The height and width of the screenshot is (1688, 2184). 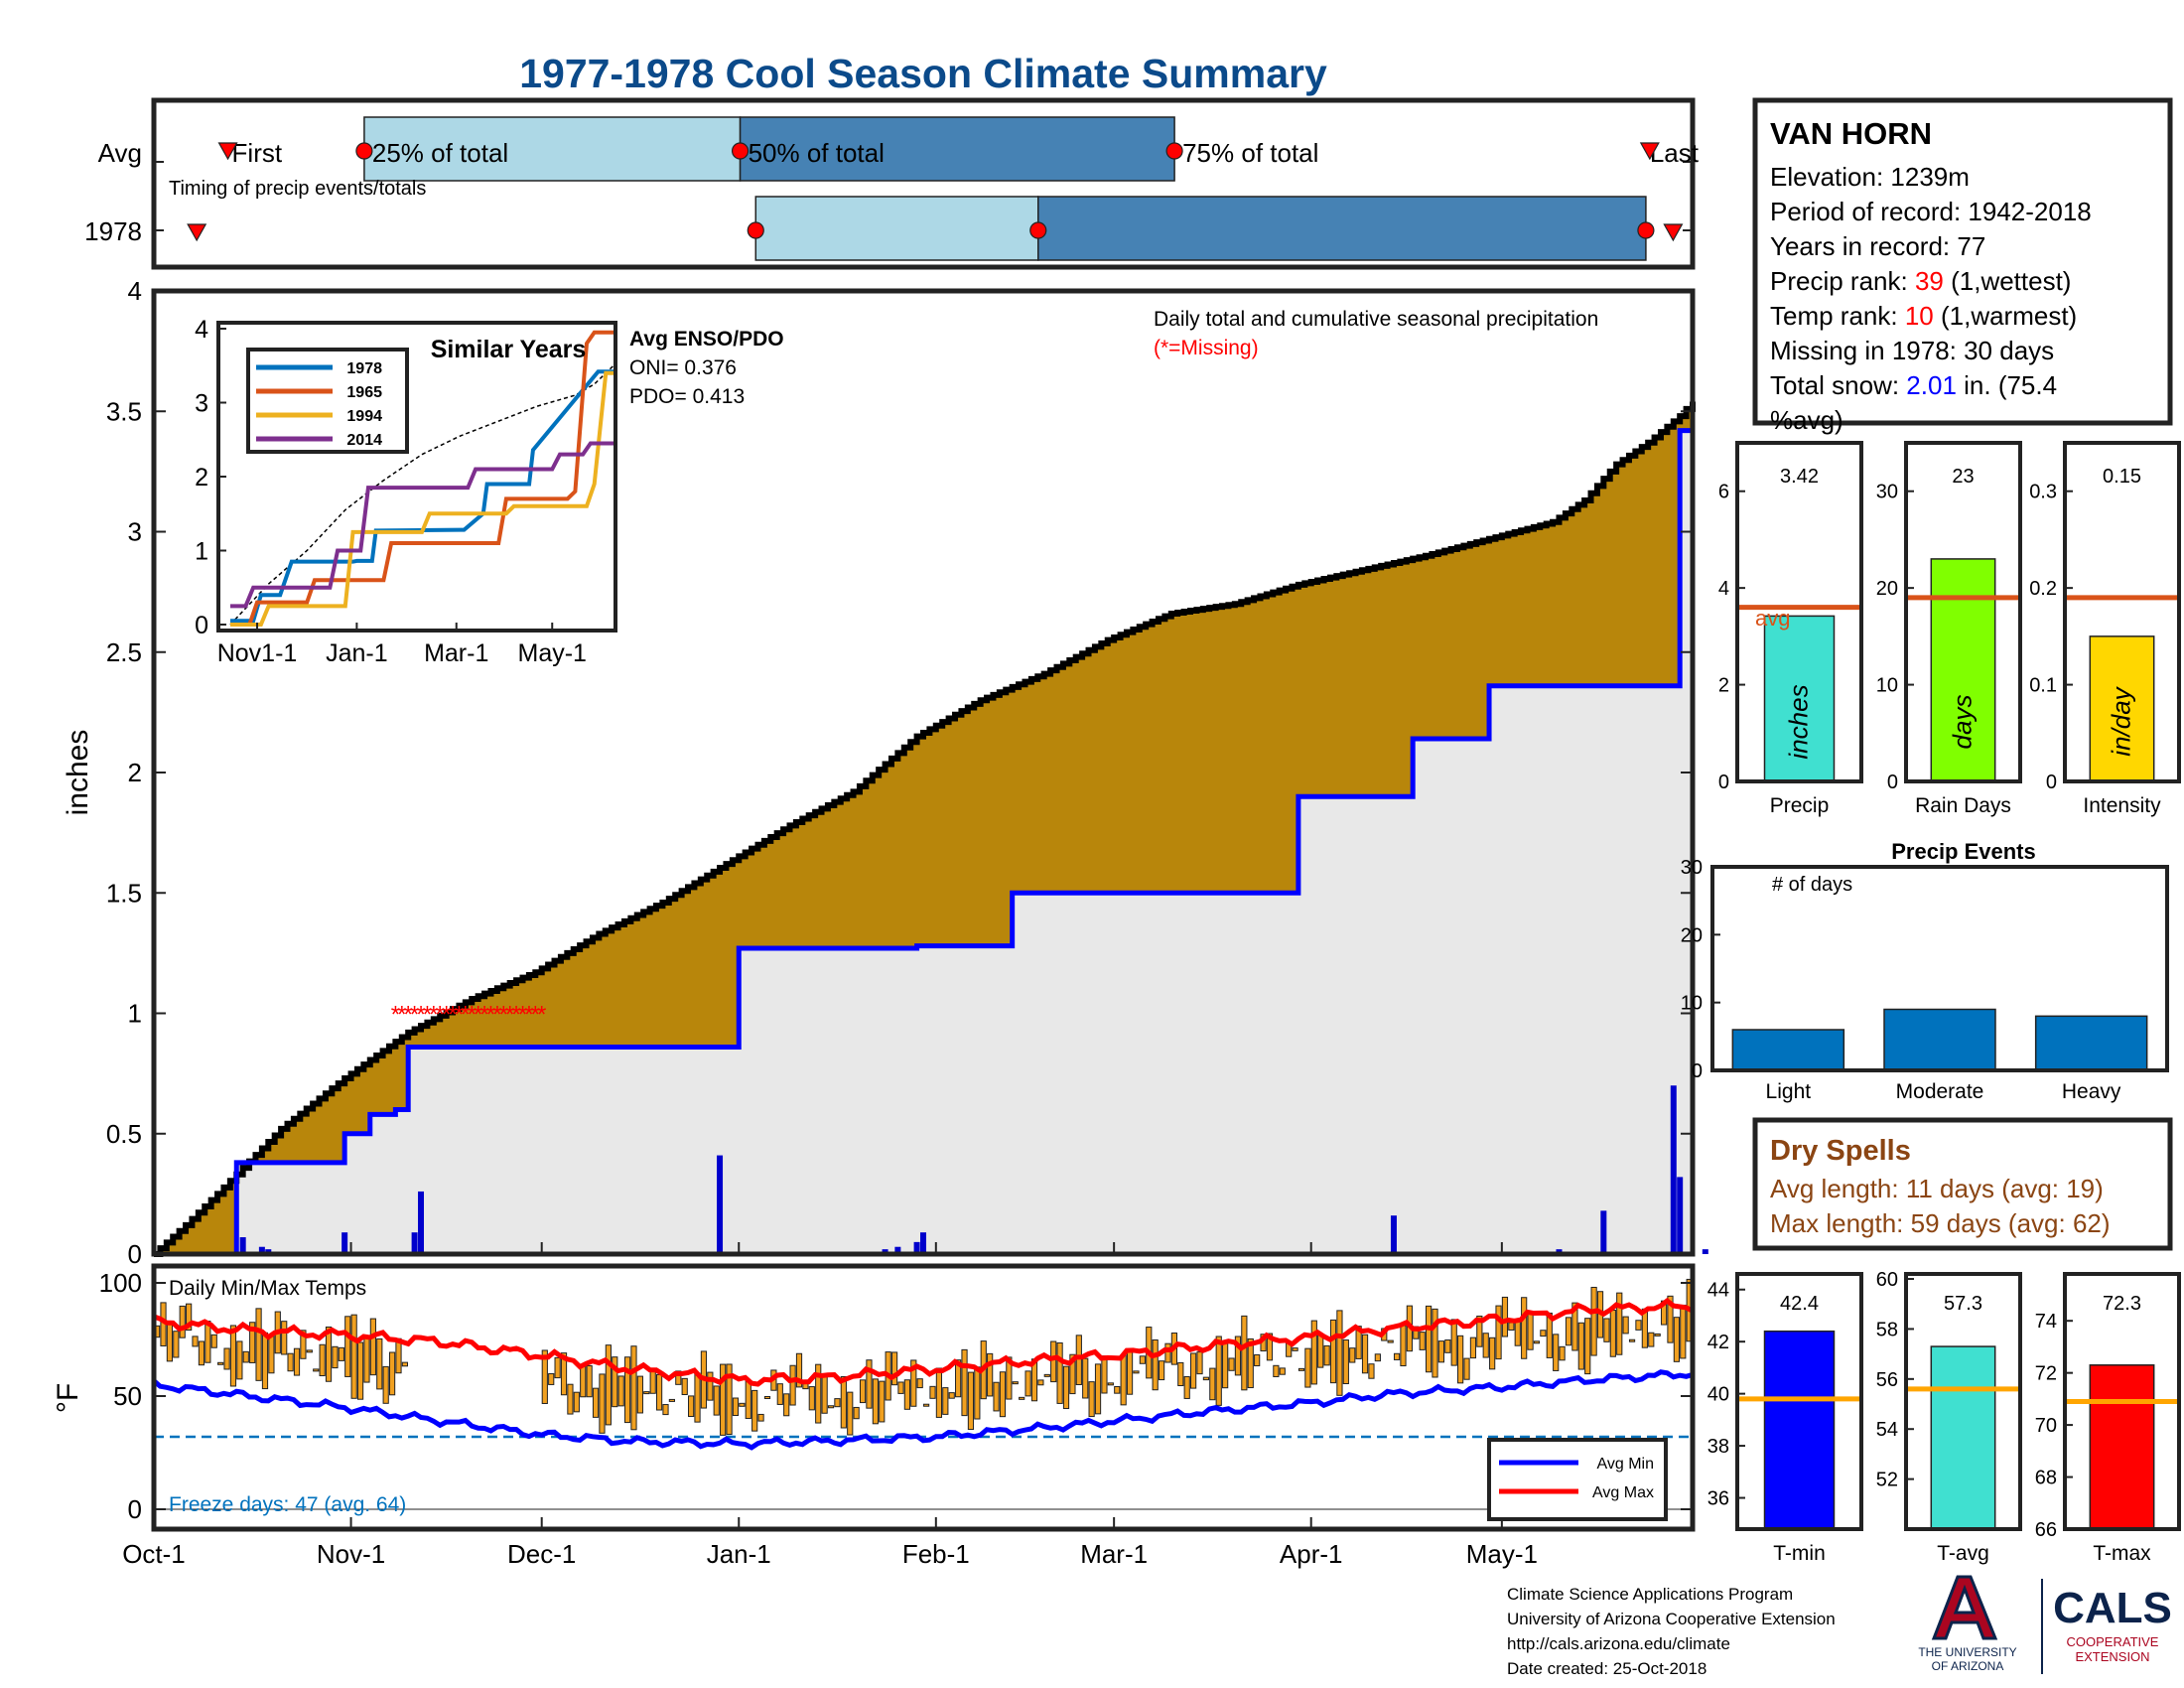 I want to click on cals-coop-1: COOPERATIVE, so click(x=2113, y=1641).